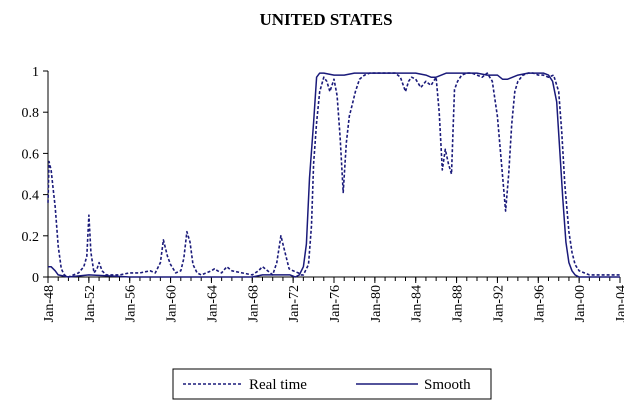 Image resolution: width=624 pixels, height=407 pixels. What do you see at coordinates (49, 303) in the screenshot?
I see `x-tick-label: Jan-48` at bounding box center [49, 303].